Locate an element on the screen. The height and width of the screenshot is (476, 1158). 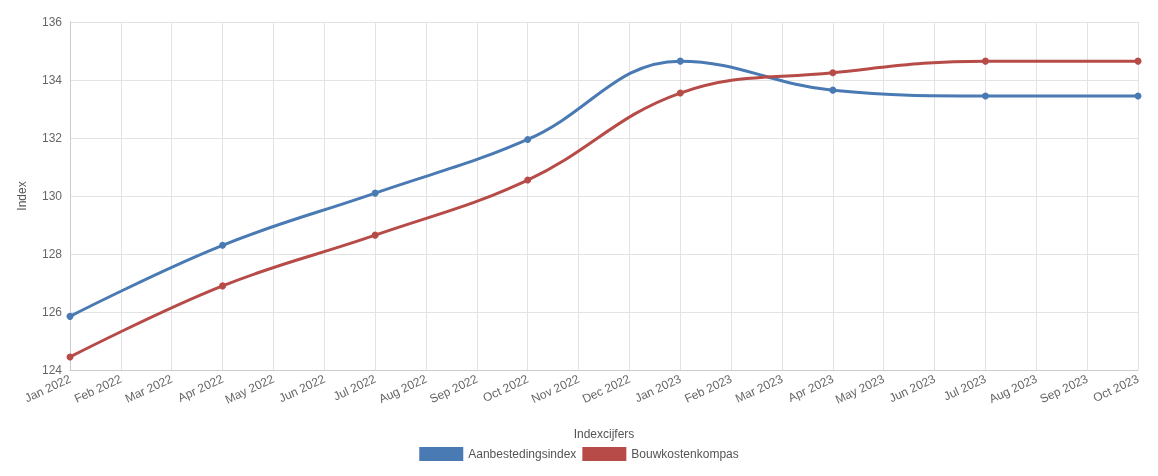
y-axis-title: Index is located at coordinates (22, 196).